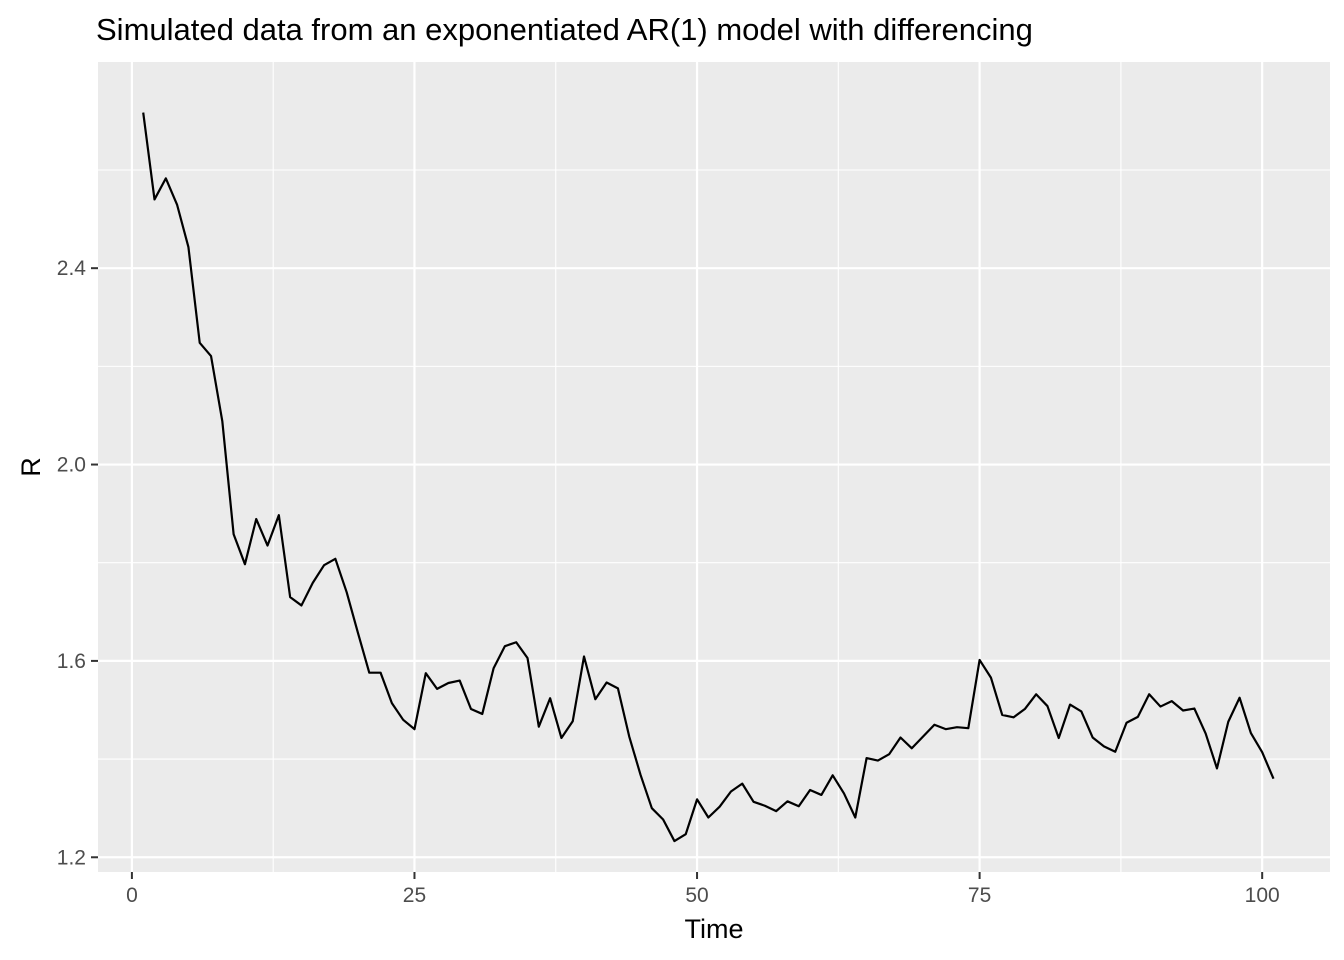 The image size is (1344, 960). Describe the element at coordinates (71, 661) in the screenshot. I see `y-tick-label: 1.6` at that location.